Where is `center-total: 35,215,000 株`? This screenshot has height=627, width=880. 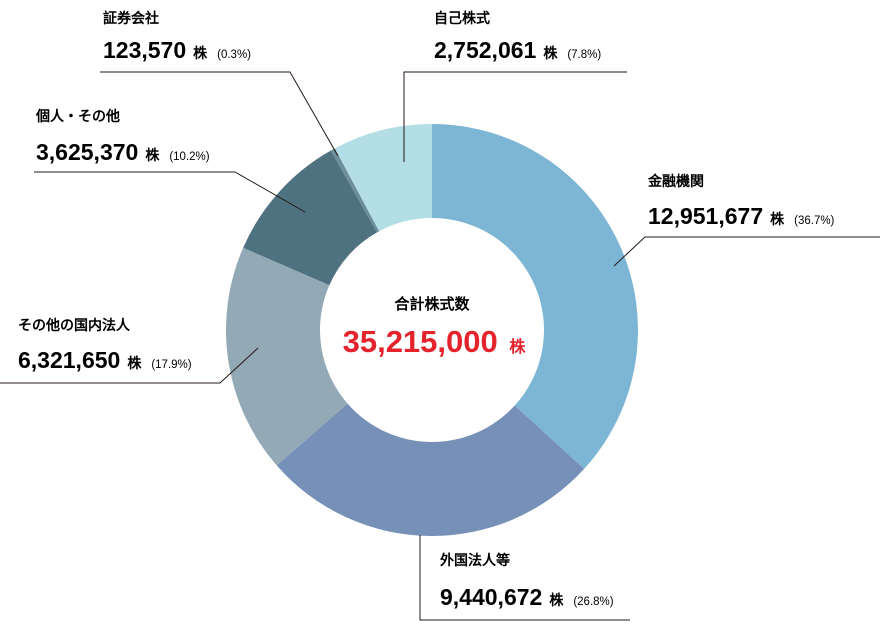
center-total: 35,215,000 株 is located at coordinates (435, 341).